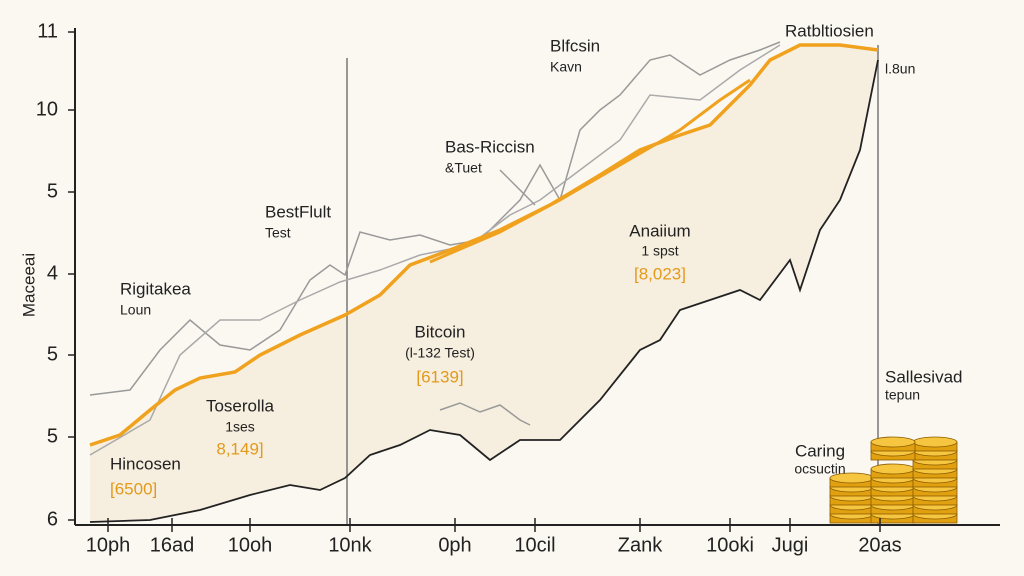  Describe the element at coordinates (590, 171) in the screenshot. I see `orange-line` at that location.